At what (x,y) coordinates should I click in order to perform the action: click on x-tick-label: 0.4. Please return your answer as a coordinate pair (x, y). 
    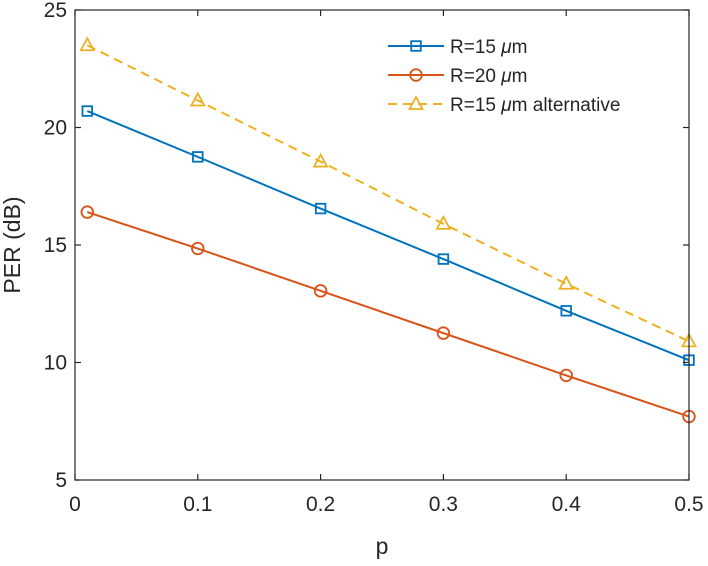
    Looking at the image, I should click on (567, 504).